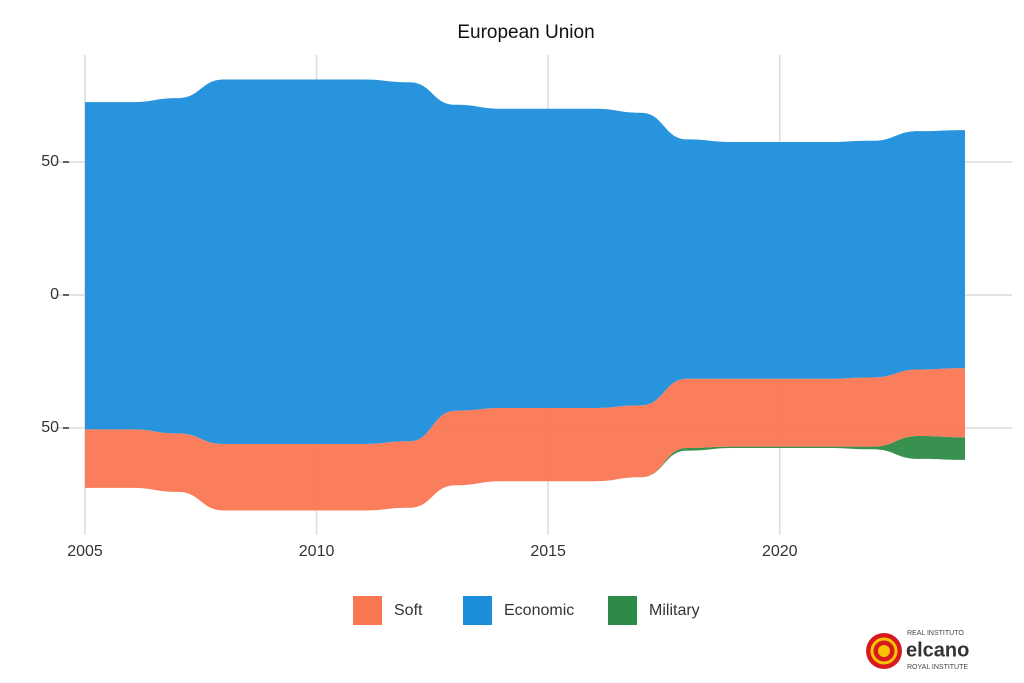 The width and height of the screenshot is (1024, 683). Describe the element at coordinates (937, 667) in the screenshot. I see `logo-text: ROYAL INSTITUTE` at that location.